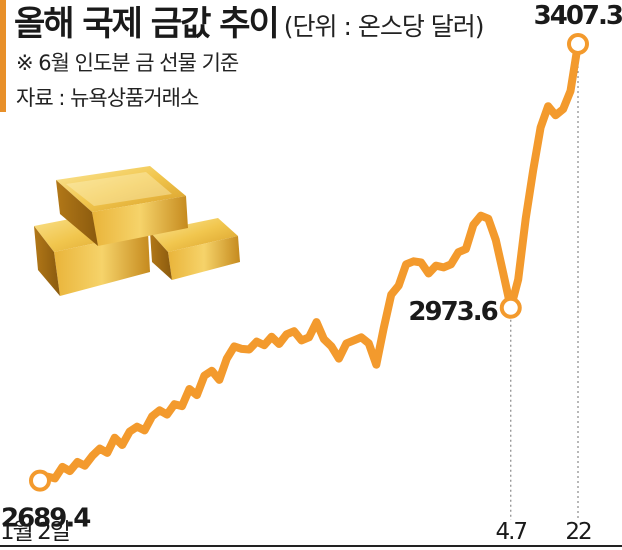  I want to click on basis-note: ※ 6월 인도분 금 선물 기준, so click(127, 63).